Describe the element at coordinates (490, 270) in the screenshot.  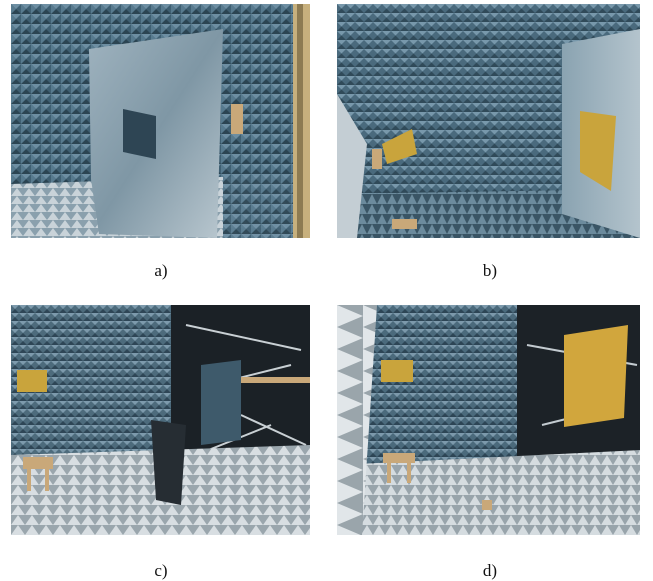
I see `caption-b: b)` at that location.